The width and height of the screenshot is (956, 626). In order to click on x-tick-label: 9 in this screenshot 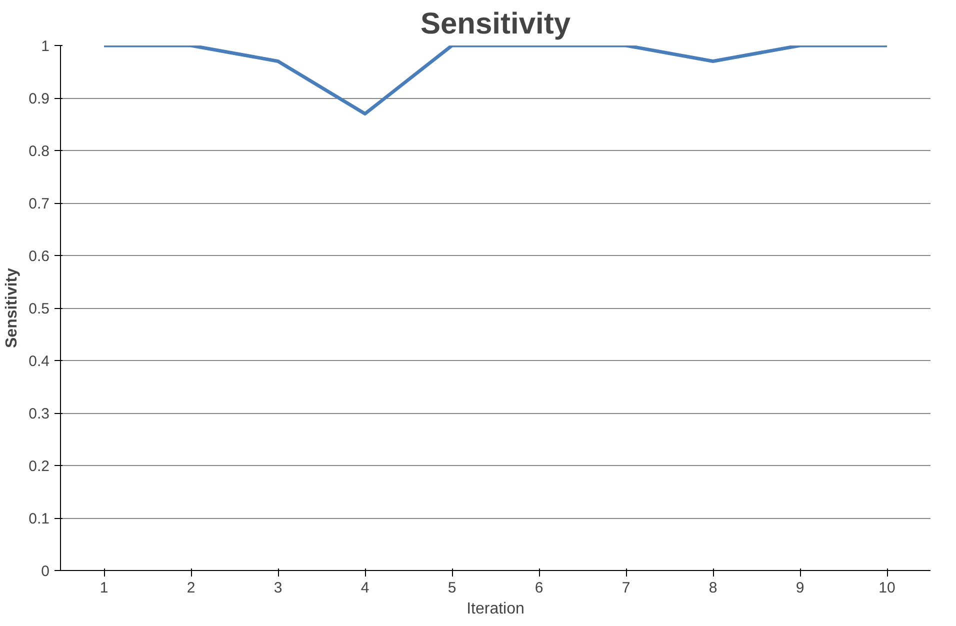, I will do `click(800, 588)`.